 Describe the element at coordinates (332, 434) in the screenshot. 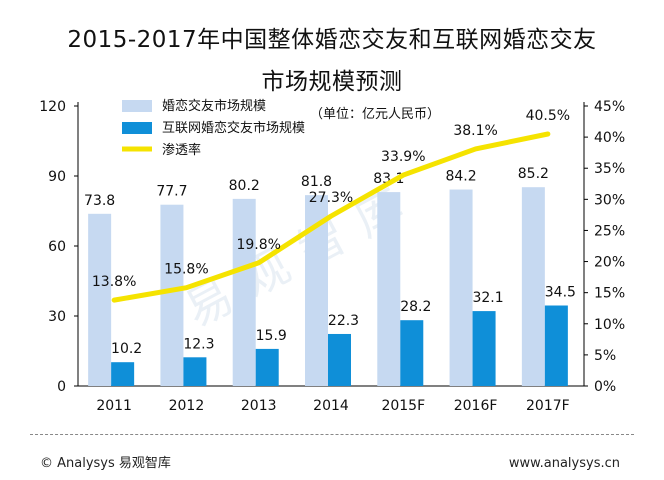

I see `footer-divider` at that location.